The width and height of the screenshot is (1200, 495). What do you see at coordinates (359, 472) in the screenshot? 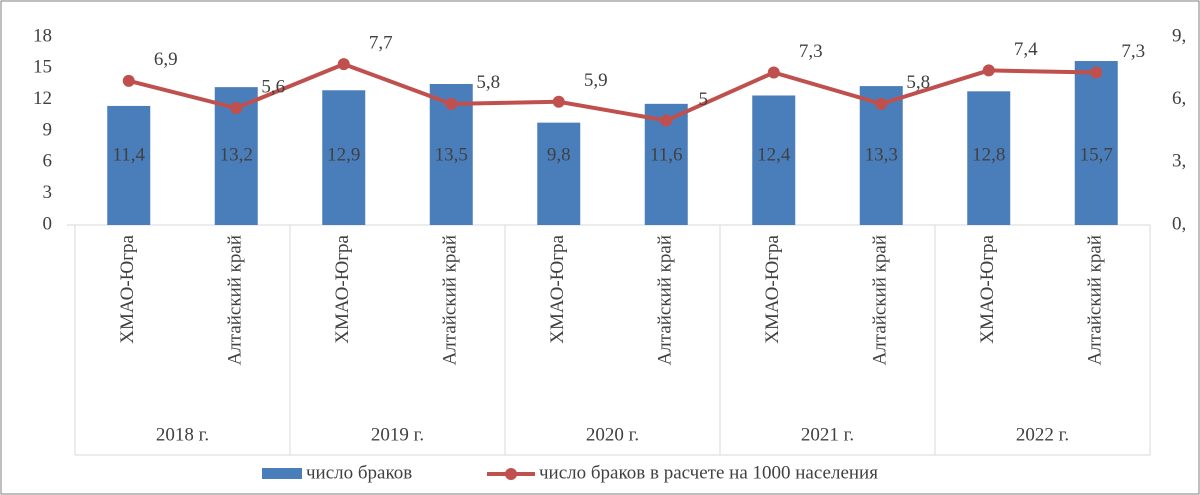
I see `legend-label: число браков` at bounding box center [359, 472].